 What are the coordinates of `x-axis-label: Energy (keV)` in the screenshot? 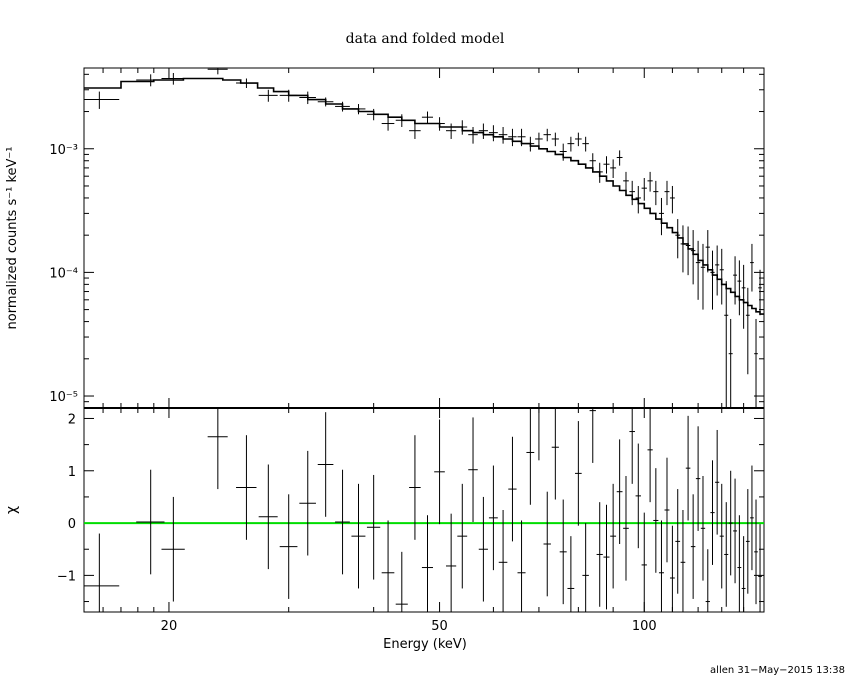 It's located at (425, 644).